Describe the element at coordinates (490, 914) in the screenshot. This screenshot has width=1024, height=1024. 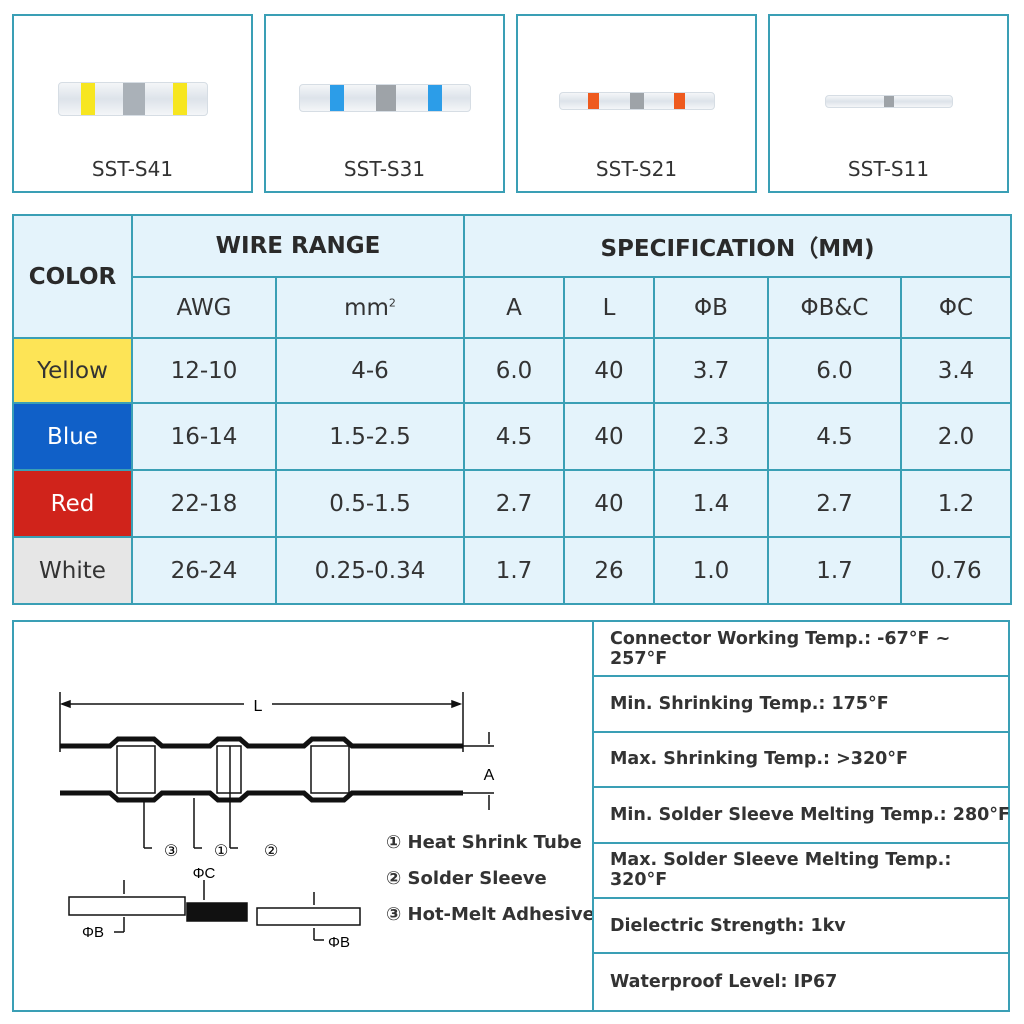
I see `legend-hot-melt-adhesive: ③ Hot-Melt Adhesive` at that location.